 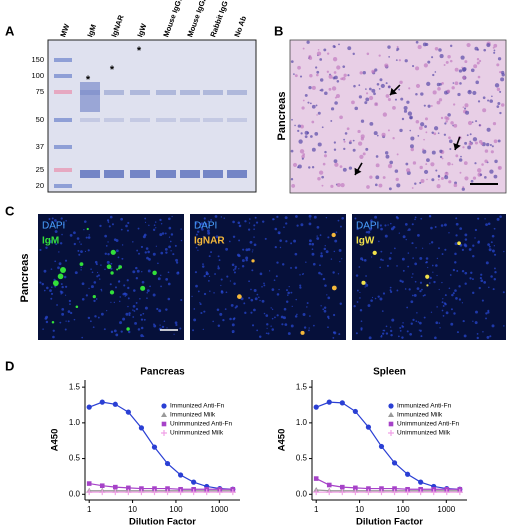 I want to click on legend-label: Immunized Milk, so click(x=193, y=415).